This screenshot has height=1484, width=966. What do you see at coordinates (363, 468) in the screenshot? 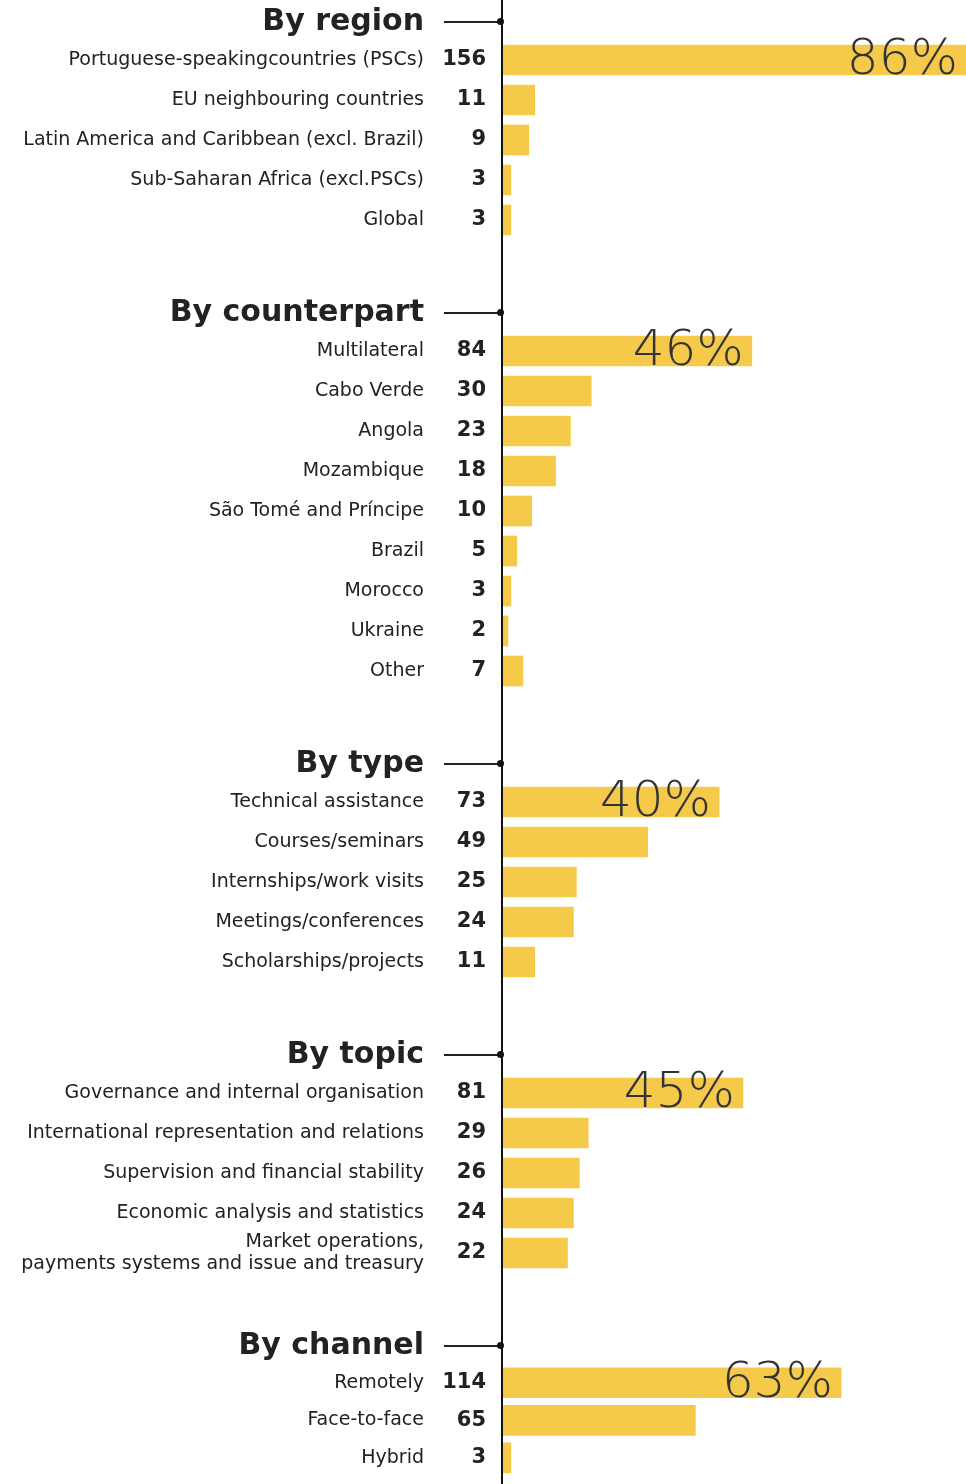
I see `y-tick-label: Mozambique` at bounding box center [363, 468].